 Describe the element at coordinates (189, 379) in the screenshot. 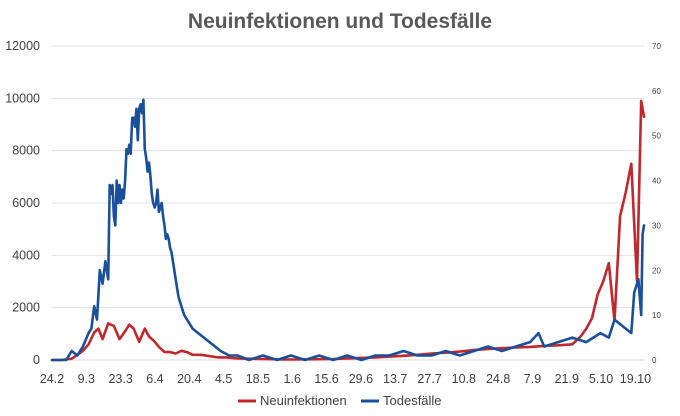

I see `x-tick-label: 20.4` at that location.